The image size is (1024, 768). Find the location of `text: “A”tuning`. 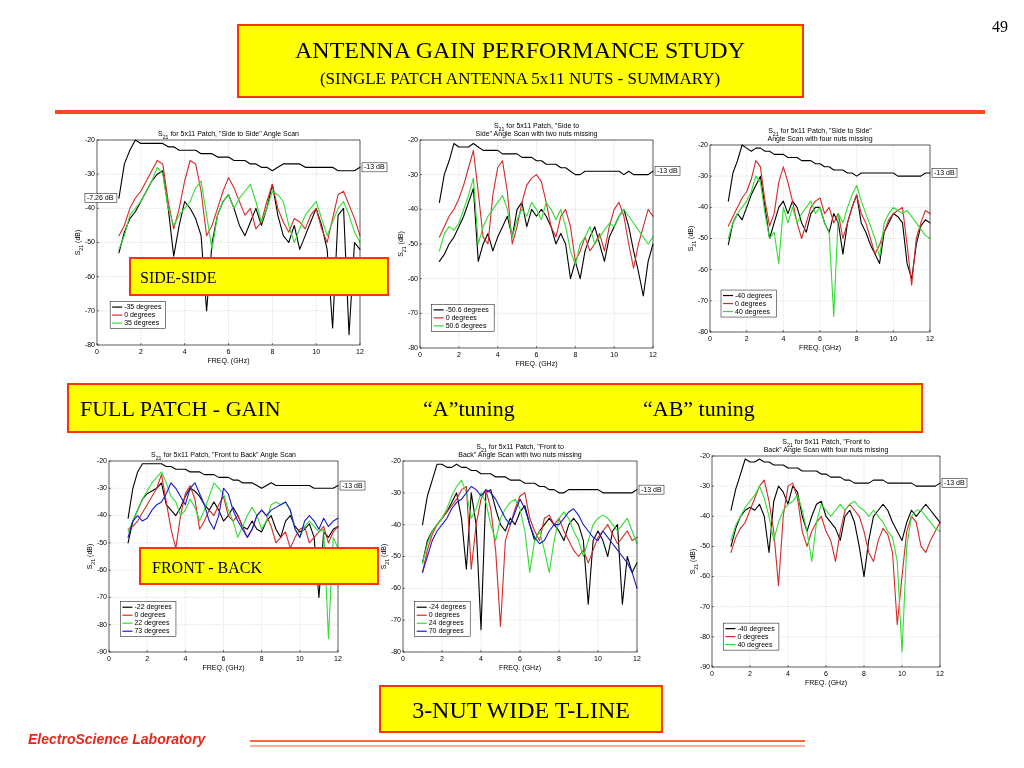

text: “A”tuning is located at coordinates (469, 408).